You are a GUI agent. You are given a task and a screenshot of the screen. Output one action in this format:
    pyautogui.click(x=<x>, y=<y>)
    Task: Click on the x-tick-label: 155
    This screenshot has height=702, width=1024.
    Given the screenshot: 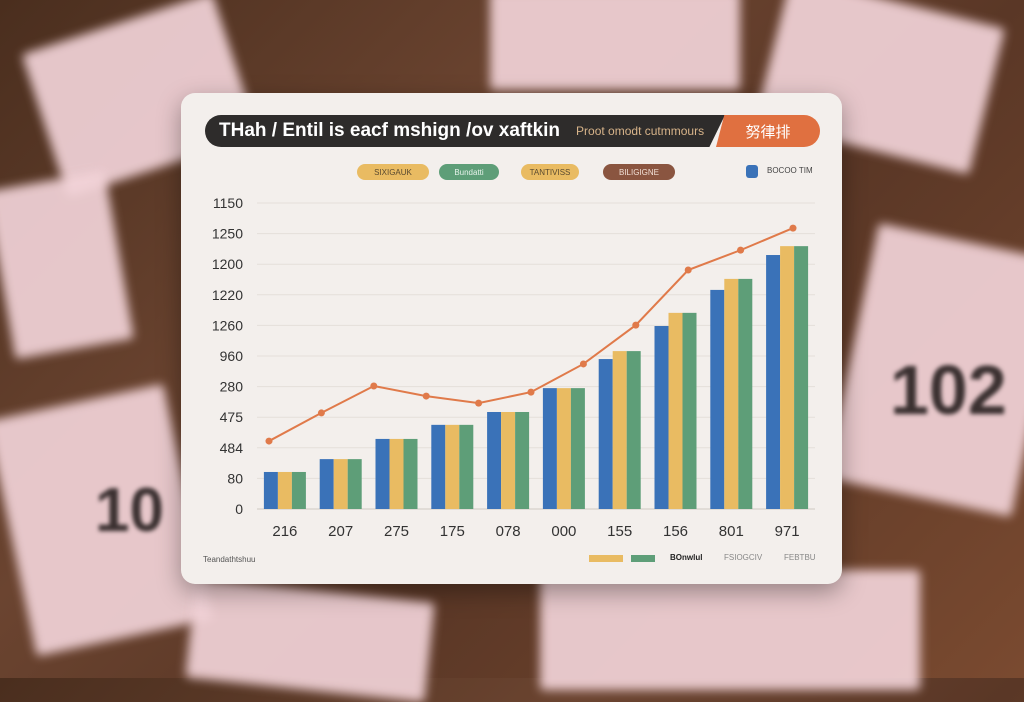 What is the action you would take?
    pyautogui.click(x=619, y=531)
    